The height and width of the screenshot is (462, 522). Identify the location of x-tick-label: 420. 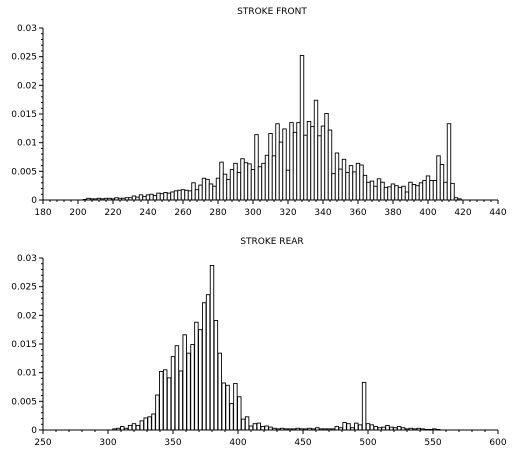
(462, 213).